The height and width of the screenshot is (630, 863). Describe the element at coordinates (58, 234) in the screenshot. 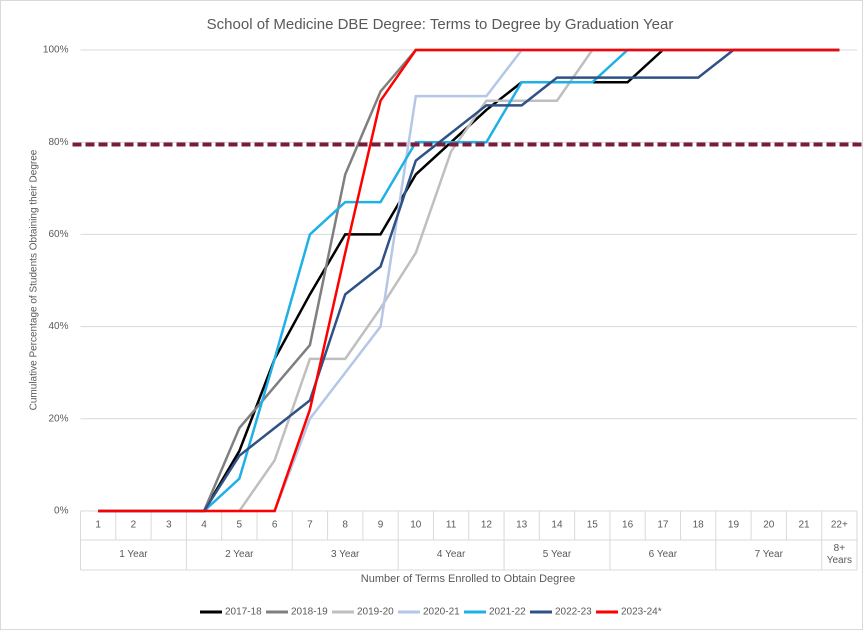

I see `y-tick-label: 60%` at that location.